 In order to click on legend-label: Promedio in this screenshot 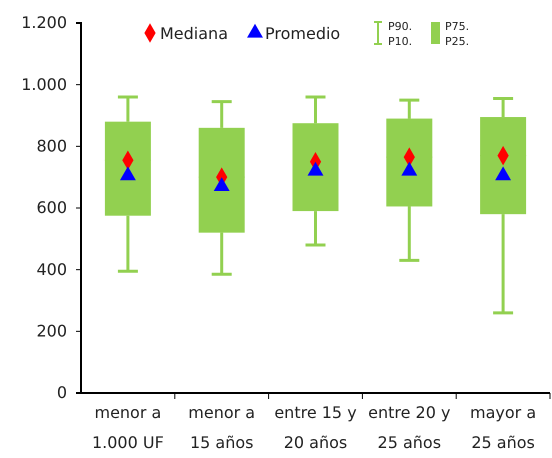, I will do `click(302, 33)`.